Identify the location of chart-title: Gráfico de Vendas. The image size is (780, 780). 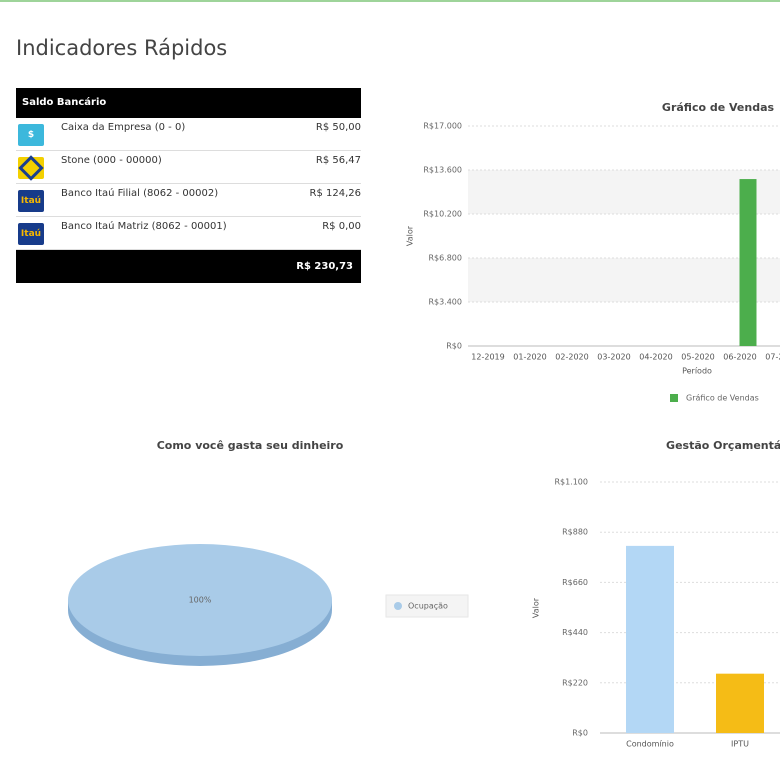
(718, 107).